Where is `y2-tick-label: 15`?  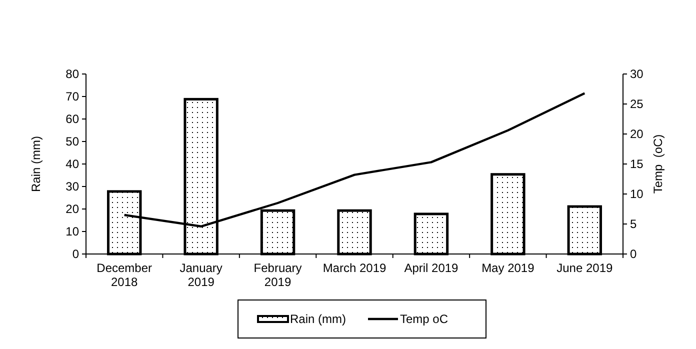
y2-tick-label: 15 is located at coordinates (637, 164).